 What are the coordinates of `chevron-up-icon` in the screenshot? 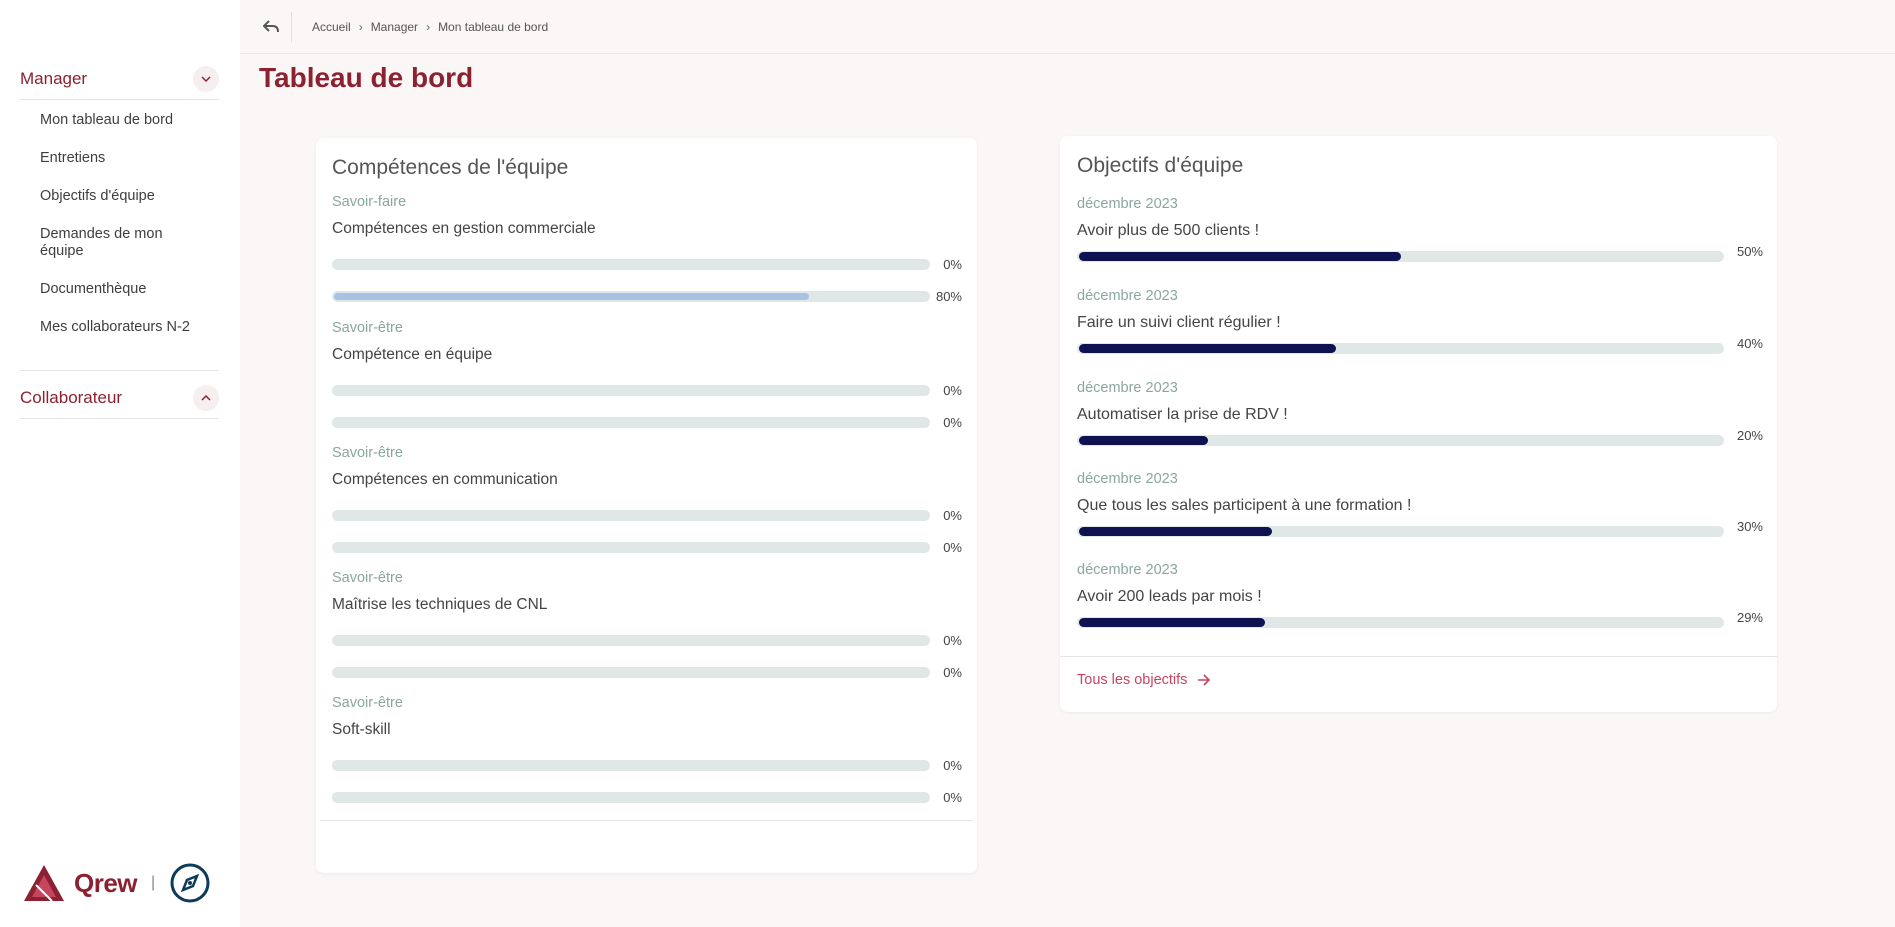 It's located at (206, 397).